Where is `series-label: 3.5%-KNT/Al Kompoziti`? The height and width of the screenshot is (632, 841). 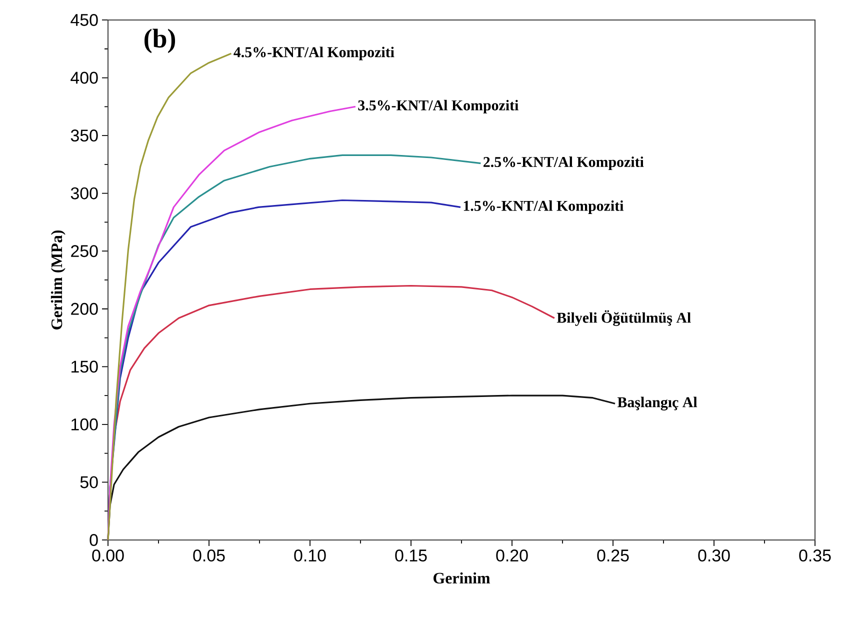
series-label: 3.5%-KNT/Al Kompoziti is located at coordinates (438, 107).